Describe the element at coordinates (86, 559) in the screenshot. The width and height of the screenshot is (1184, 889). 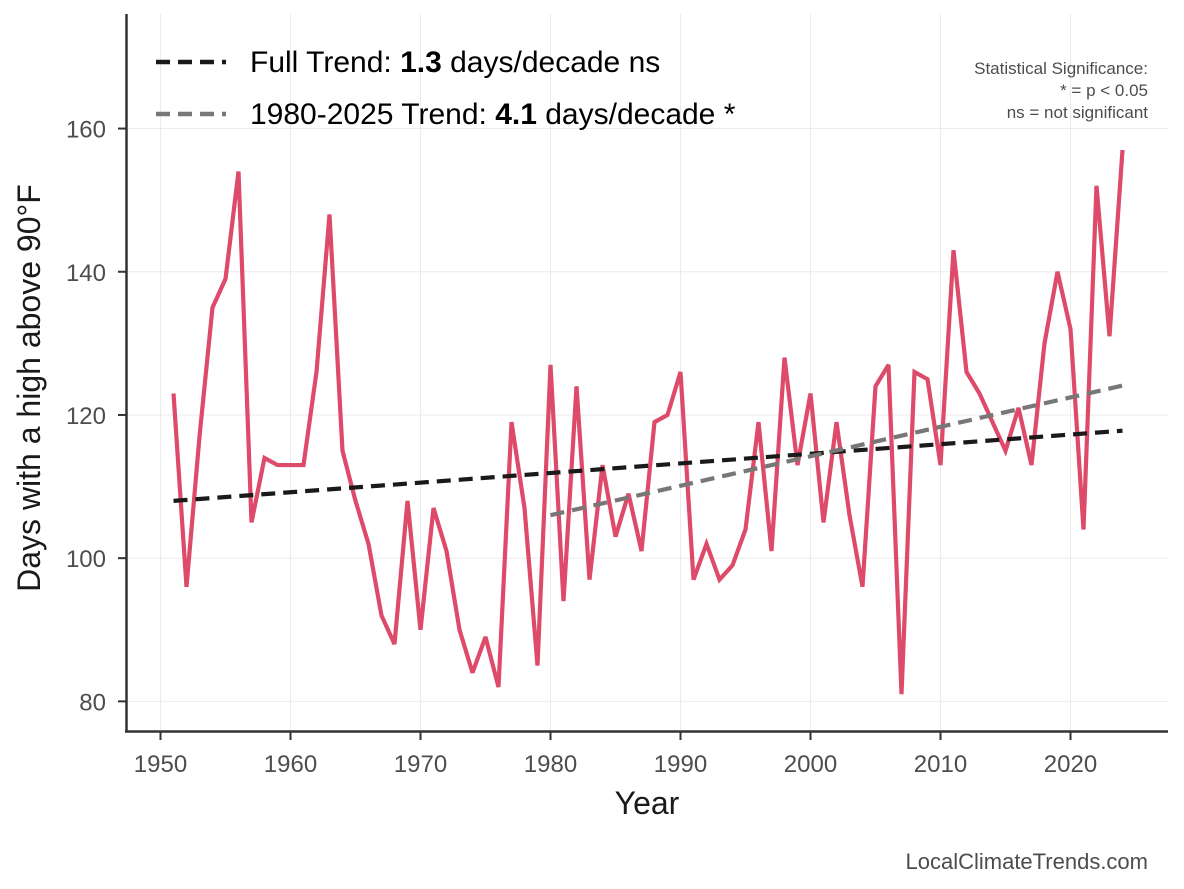
I see `y-tick-label: 100` at that location.